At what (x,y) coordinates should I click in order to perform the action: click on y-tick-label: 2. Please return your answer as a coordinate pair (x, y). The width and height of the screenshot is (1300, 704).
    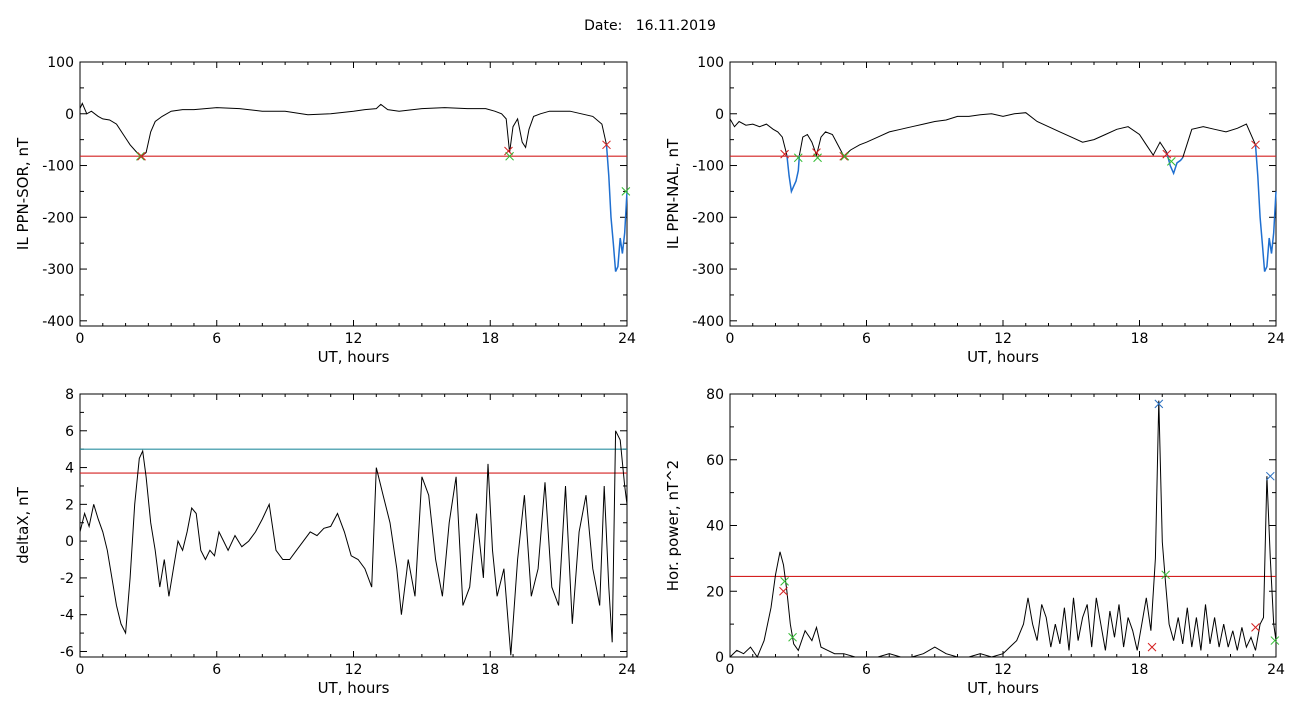
    Looking at the image, I should click on (69, 505).